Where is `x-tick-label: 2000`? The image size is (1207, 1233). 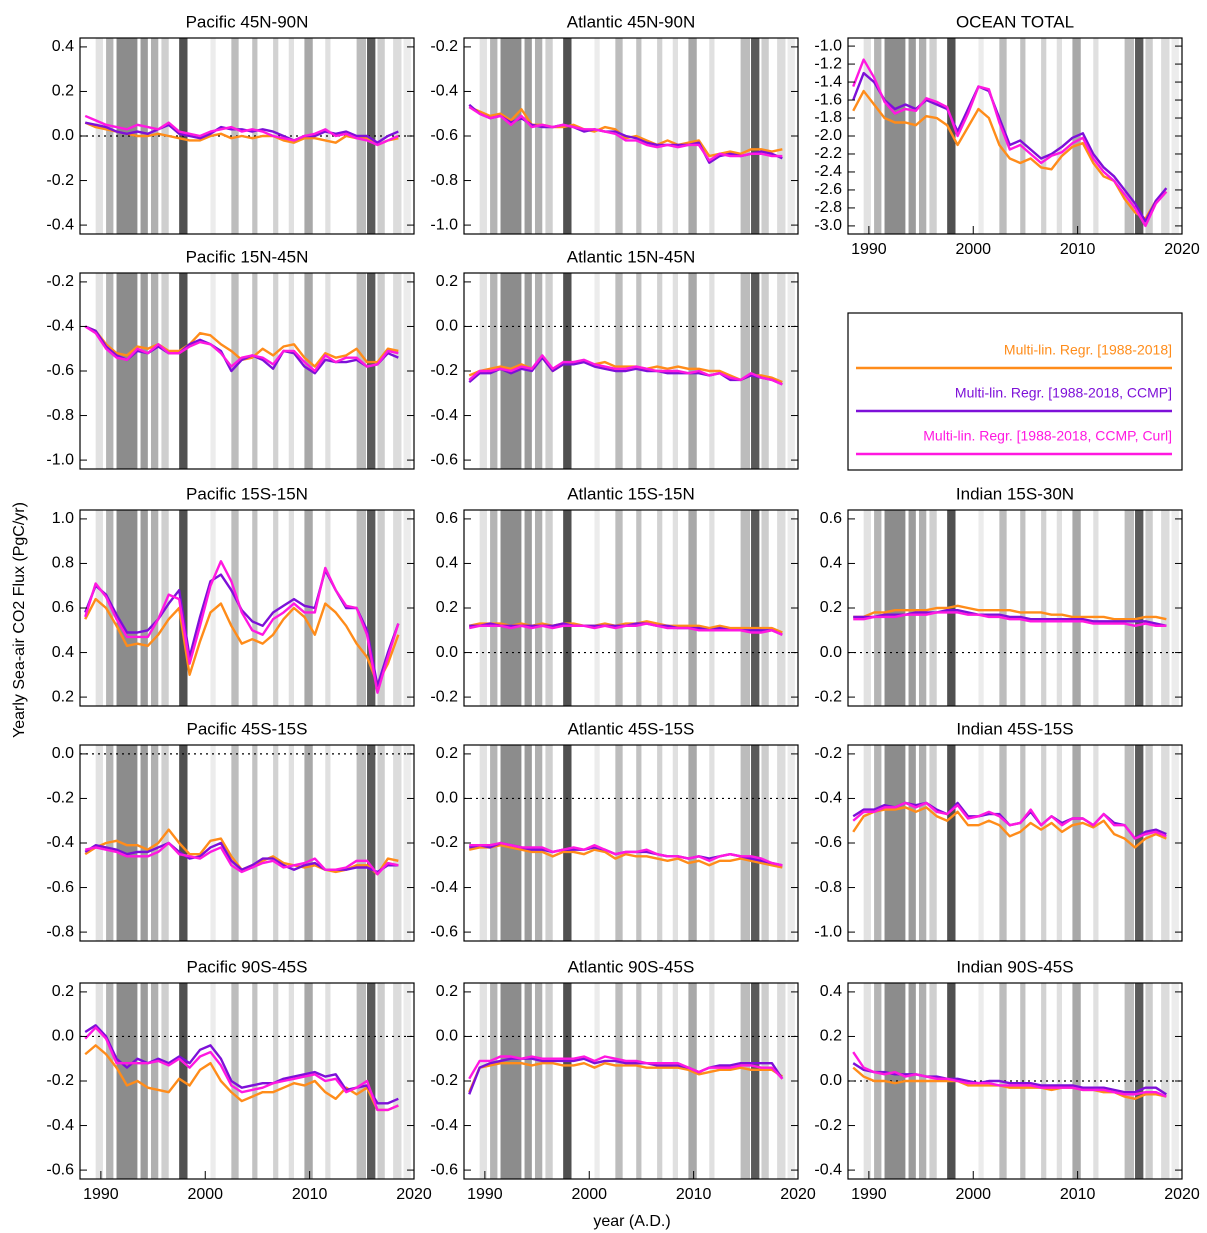
x-tick-label: 2000 is located at coordinates (973, 1194).